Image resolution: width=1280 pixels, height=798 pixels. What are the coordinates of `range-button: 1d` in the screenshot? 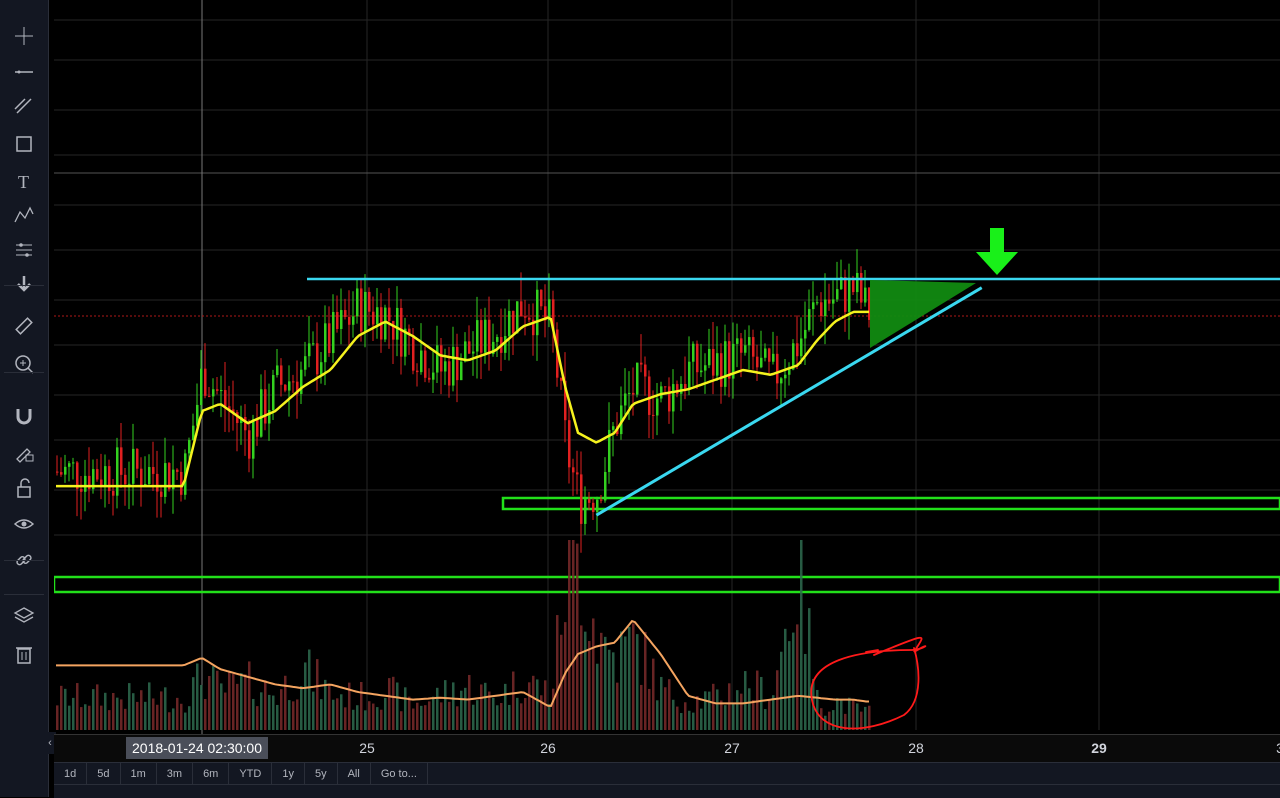 It's located at (71, 774).